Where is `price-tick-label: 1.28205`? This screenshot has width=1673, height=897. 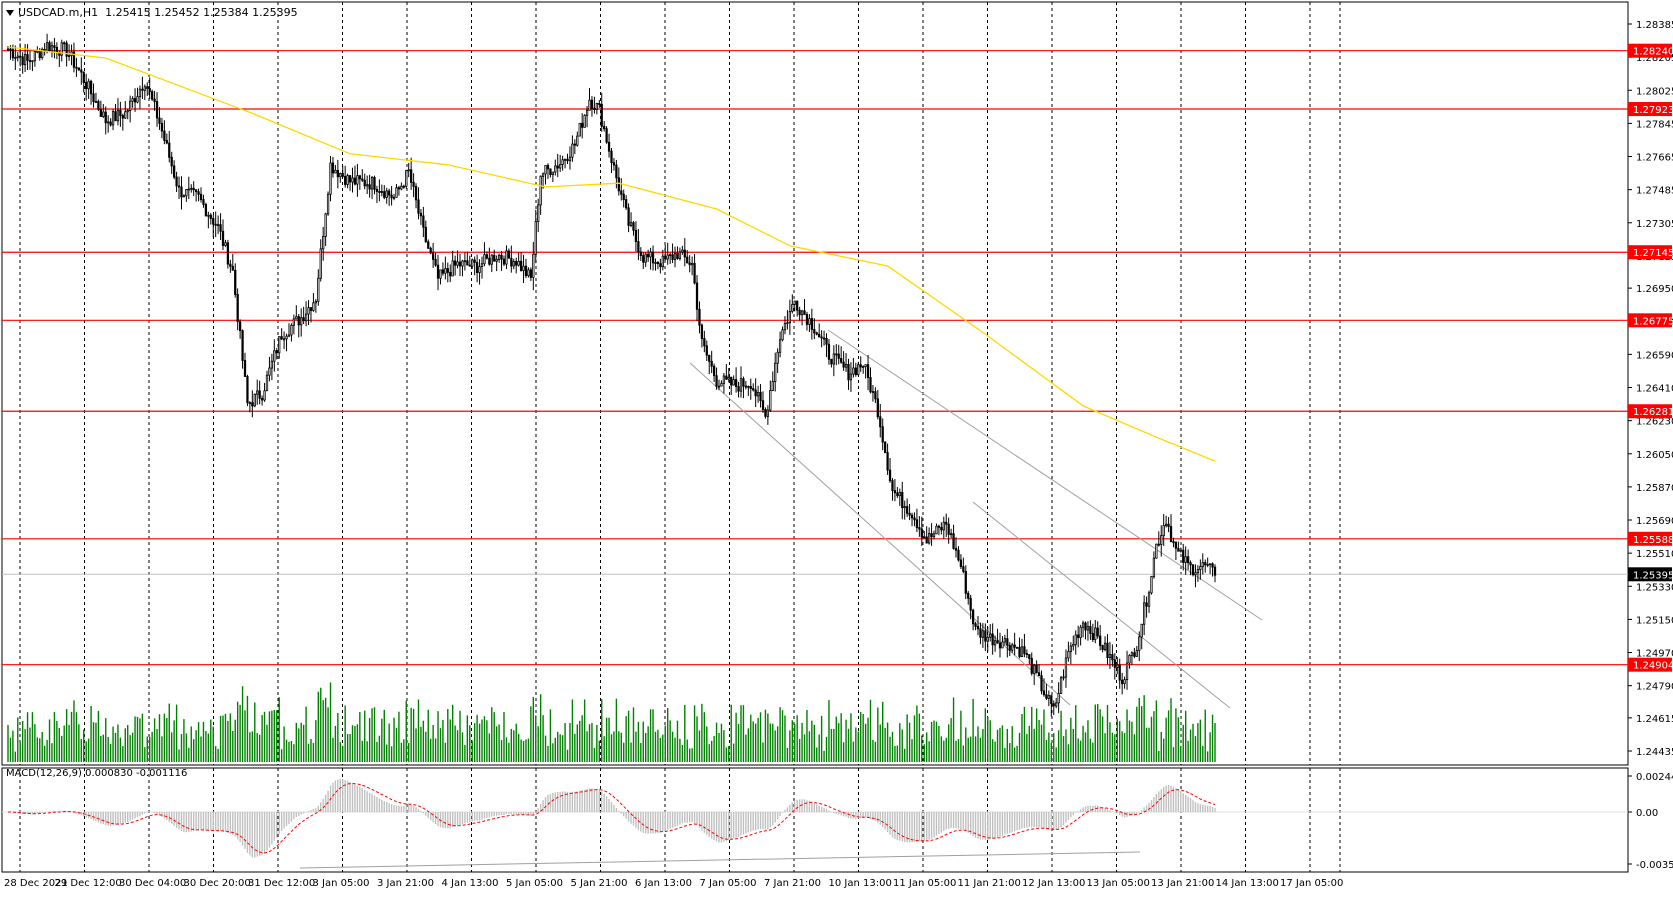 price-tick-label: 1.28205 is located at coordinates (1654, 58).